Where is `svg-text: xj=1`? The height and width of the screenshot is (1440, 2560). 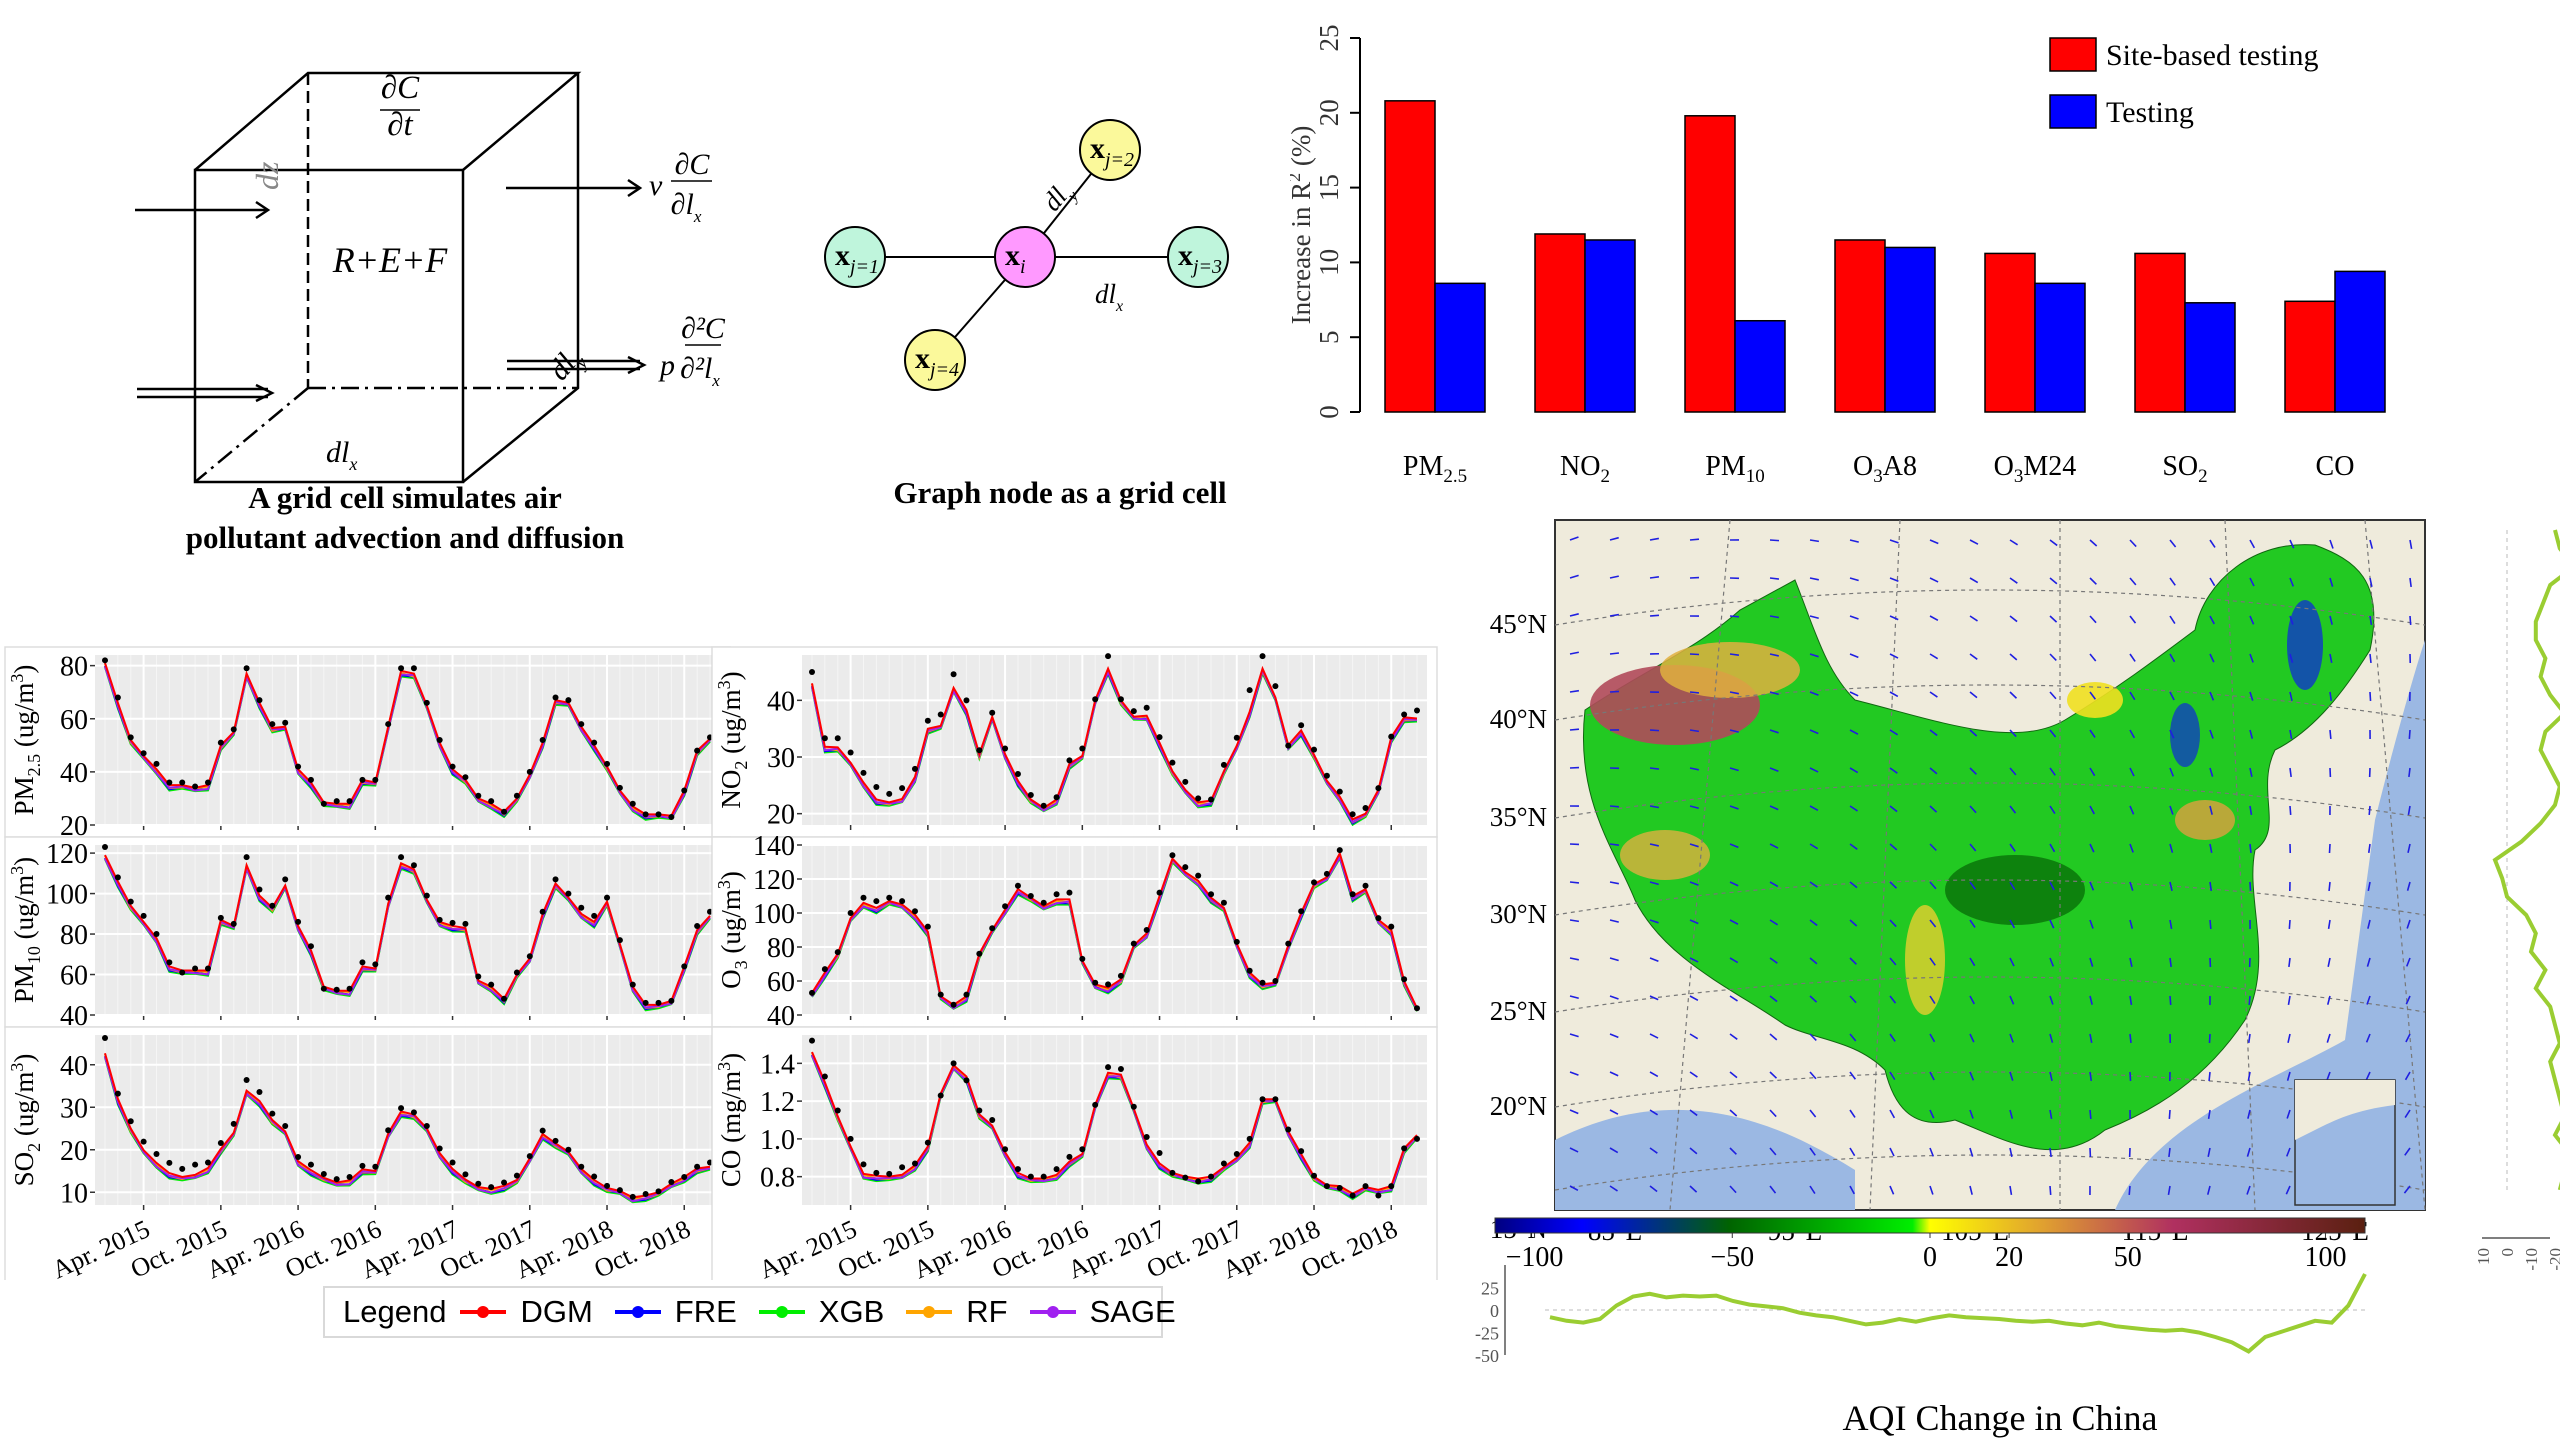 svg-text: xj=1 is located at coordinates (857, 258).